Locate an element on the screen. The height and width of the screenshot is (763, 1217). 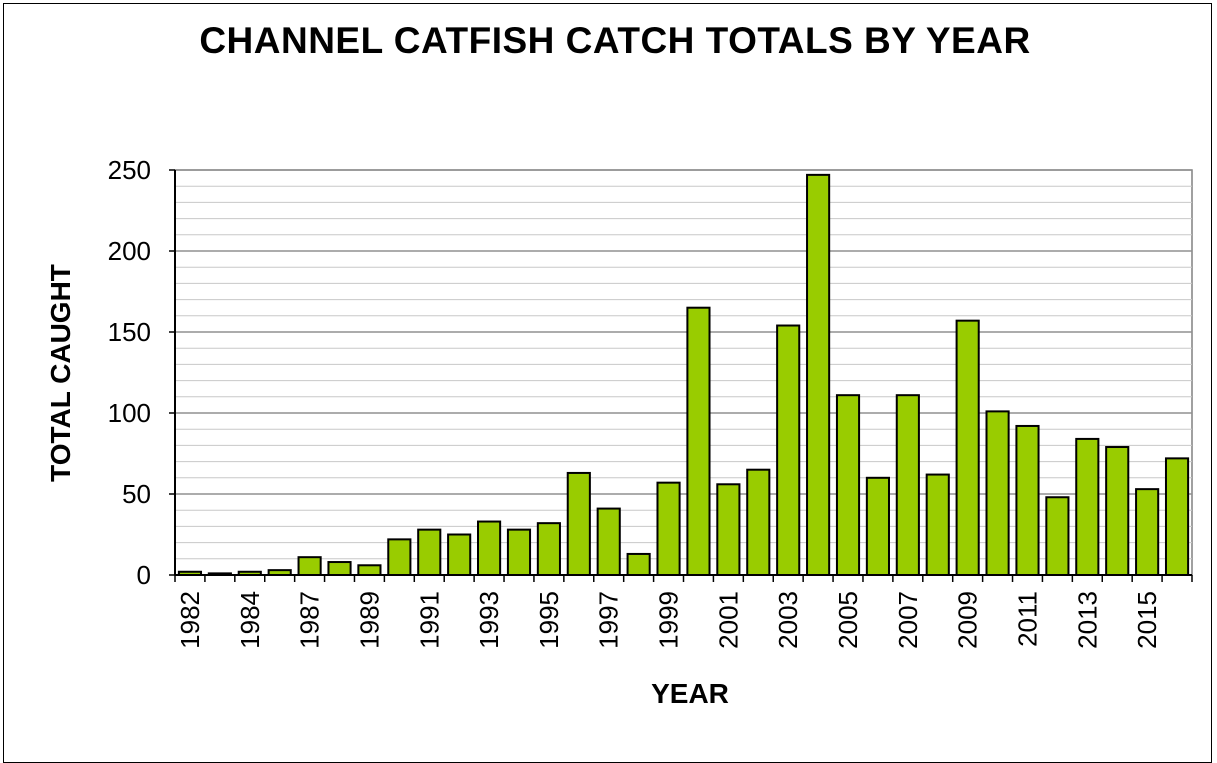
bar-2013 is located at coordinates (1087, 507).